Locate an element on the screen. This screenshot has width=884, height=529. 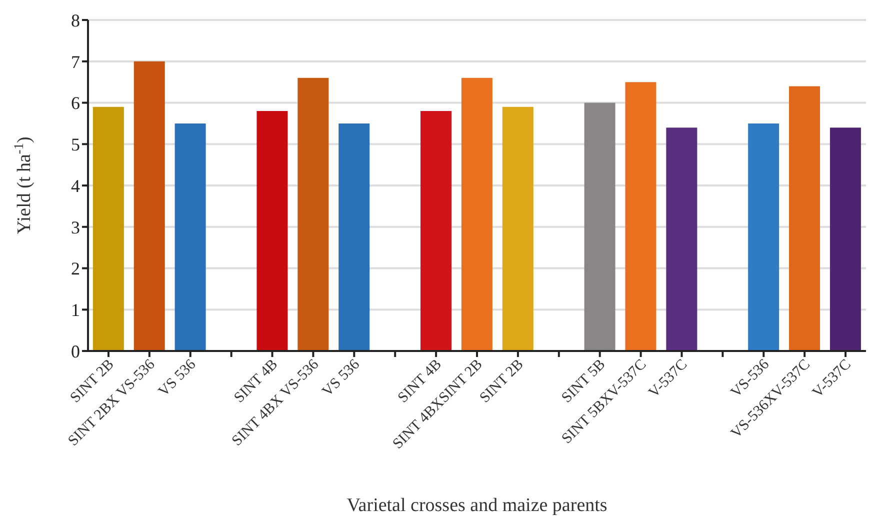
y-tick-label: 7 is located at coordinates (75, 62).